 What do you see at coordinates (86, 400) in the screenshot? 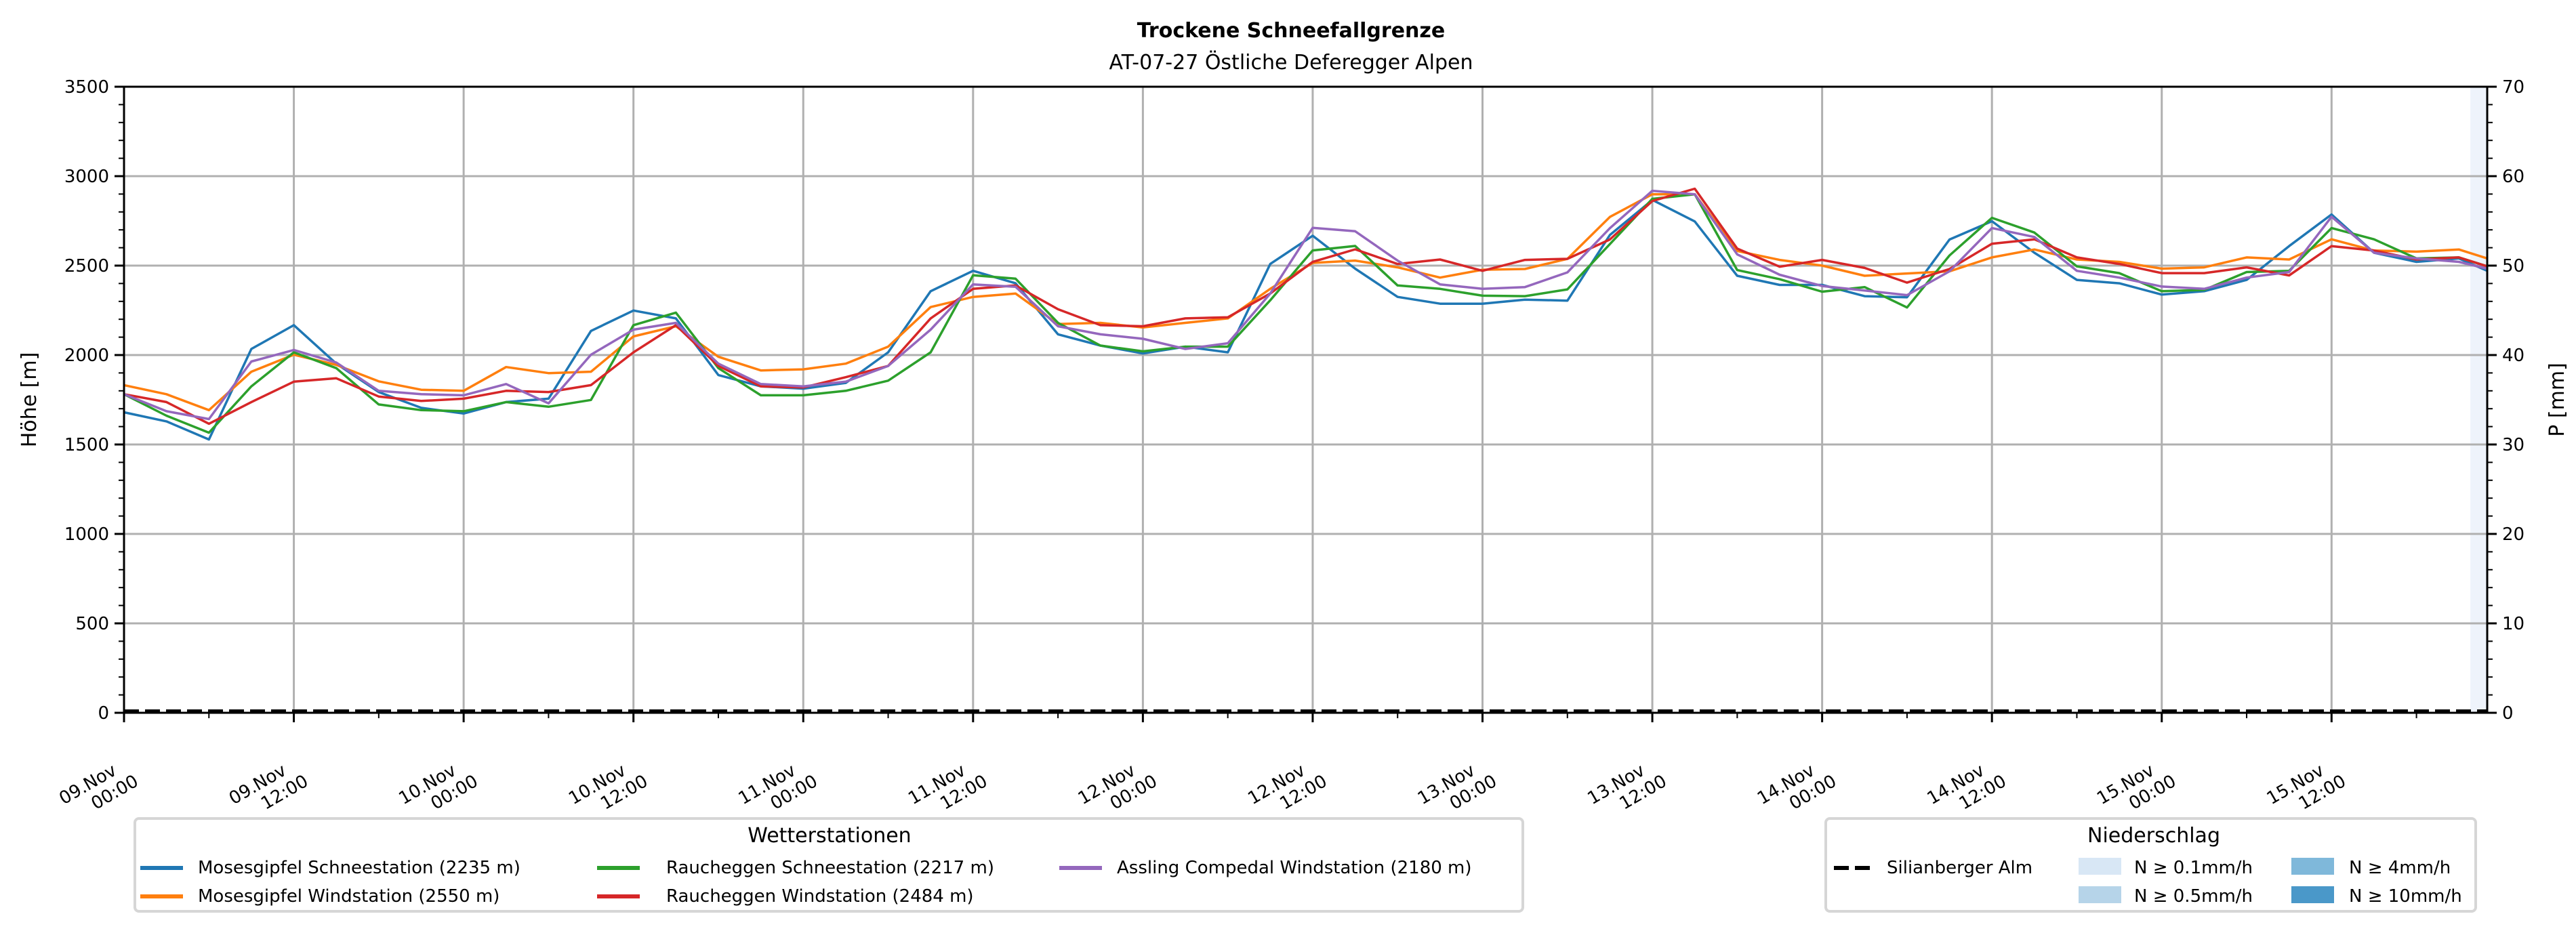
I see `y-tick-labels: 0 500 1000 1500 2000 2500 3000 3500` at bounding box center [86, 400].